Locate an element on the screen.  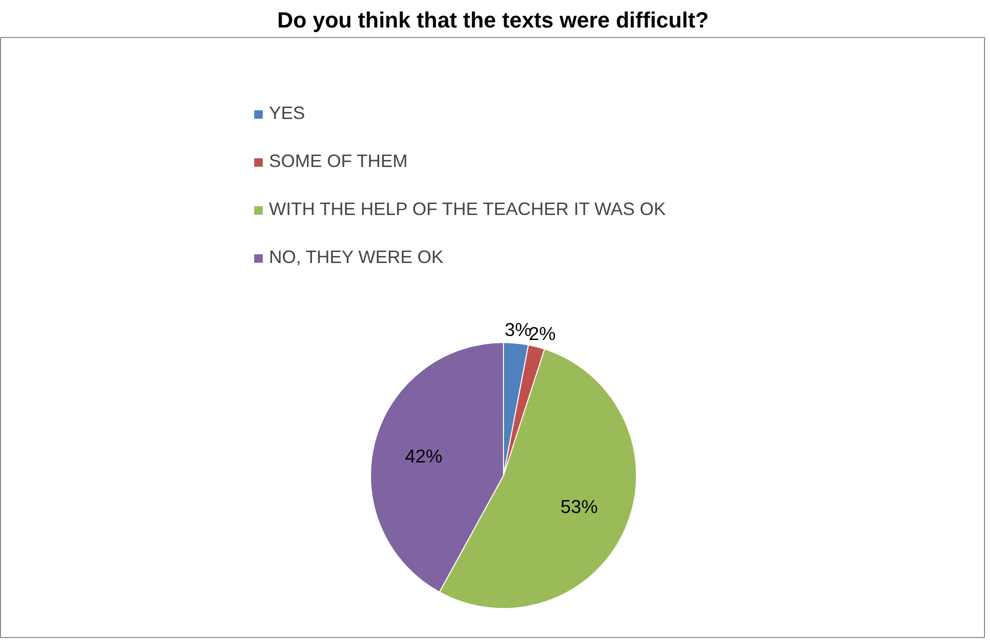
chart-title: Do you think that the texts were difficult? is located at coordinates (493, 20).